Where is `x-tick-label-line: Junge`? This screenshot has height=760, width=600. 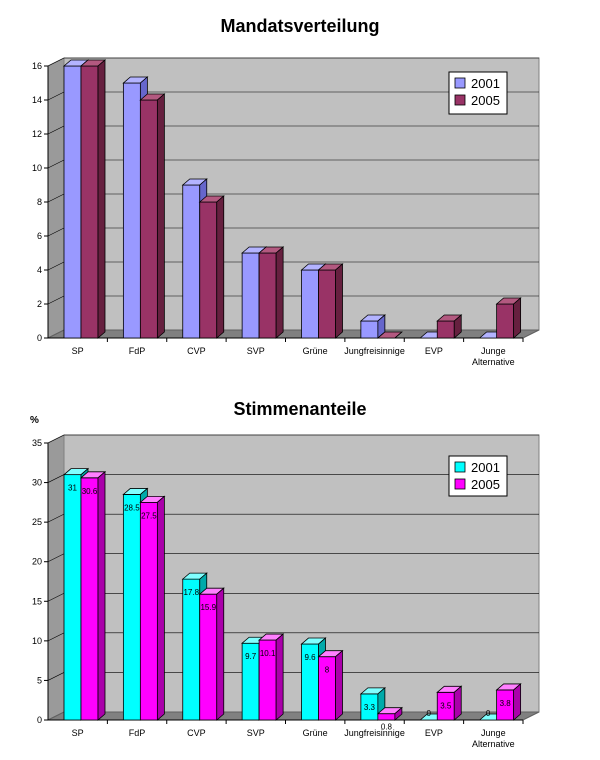
x-tick-label-line: Junge is located at coordinates (493, 733).